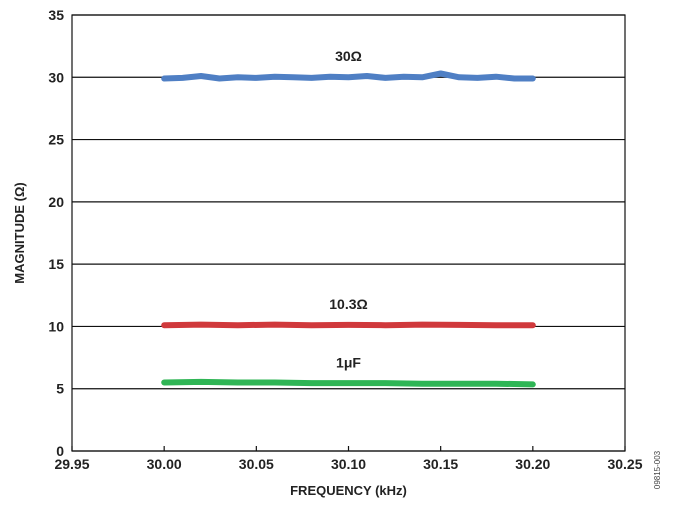 The width and height of the screenshot is (675, 510). Describe the element at coordinates (71, 464) in the screenshot. I see `x-tick-label-0: 29.95` at that location.